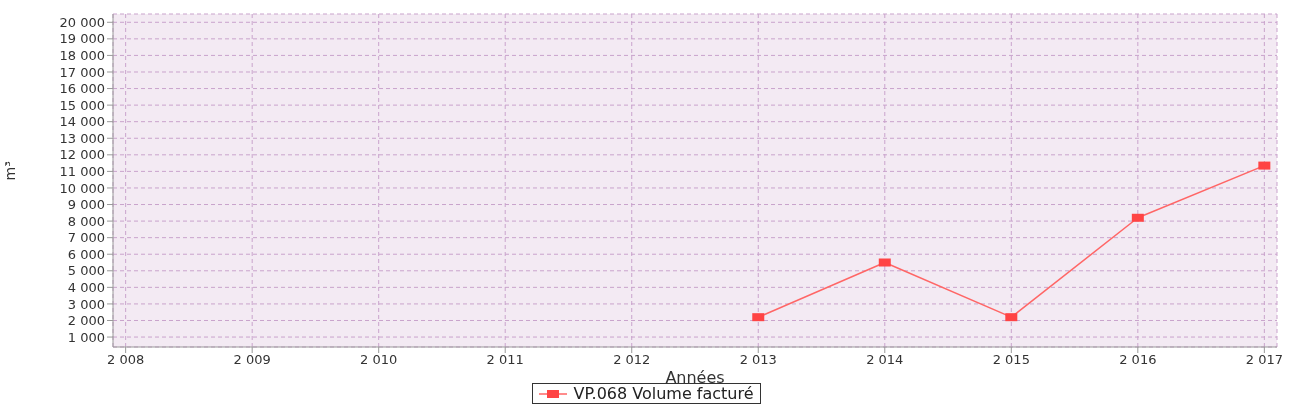  Describe the element at coordinates (632, 360) in the screenshot. I see `x-tick-label: 2 012` at that location.